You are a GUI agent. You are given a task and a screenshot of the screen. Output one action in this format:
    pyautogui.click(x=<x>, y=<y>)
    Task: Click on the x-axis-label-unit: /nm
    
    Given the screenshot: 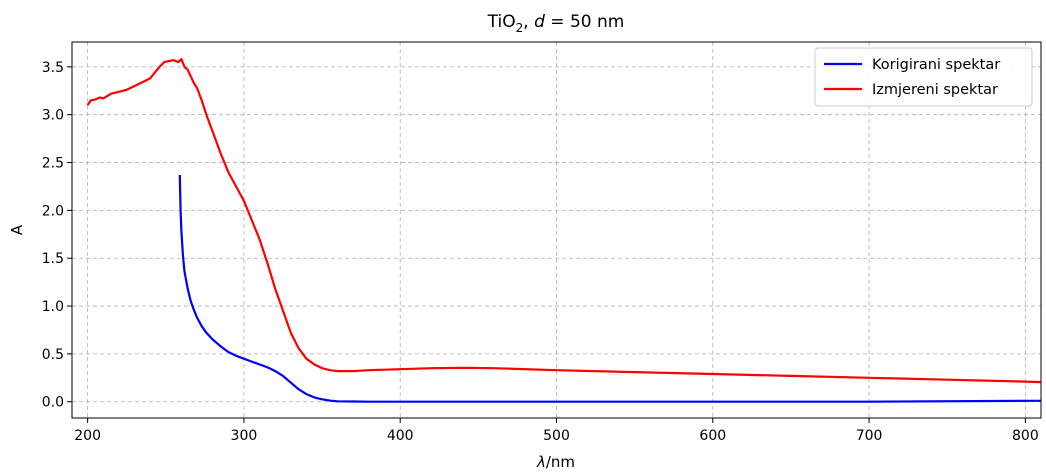 What is the action you would take?
    pyautogui.click(x=560, y=462)
    